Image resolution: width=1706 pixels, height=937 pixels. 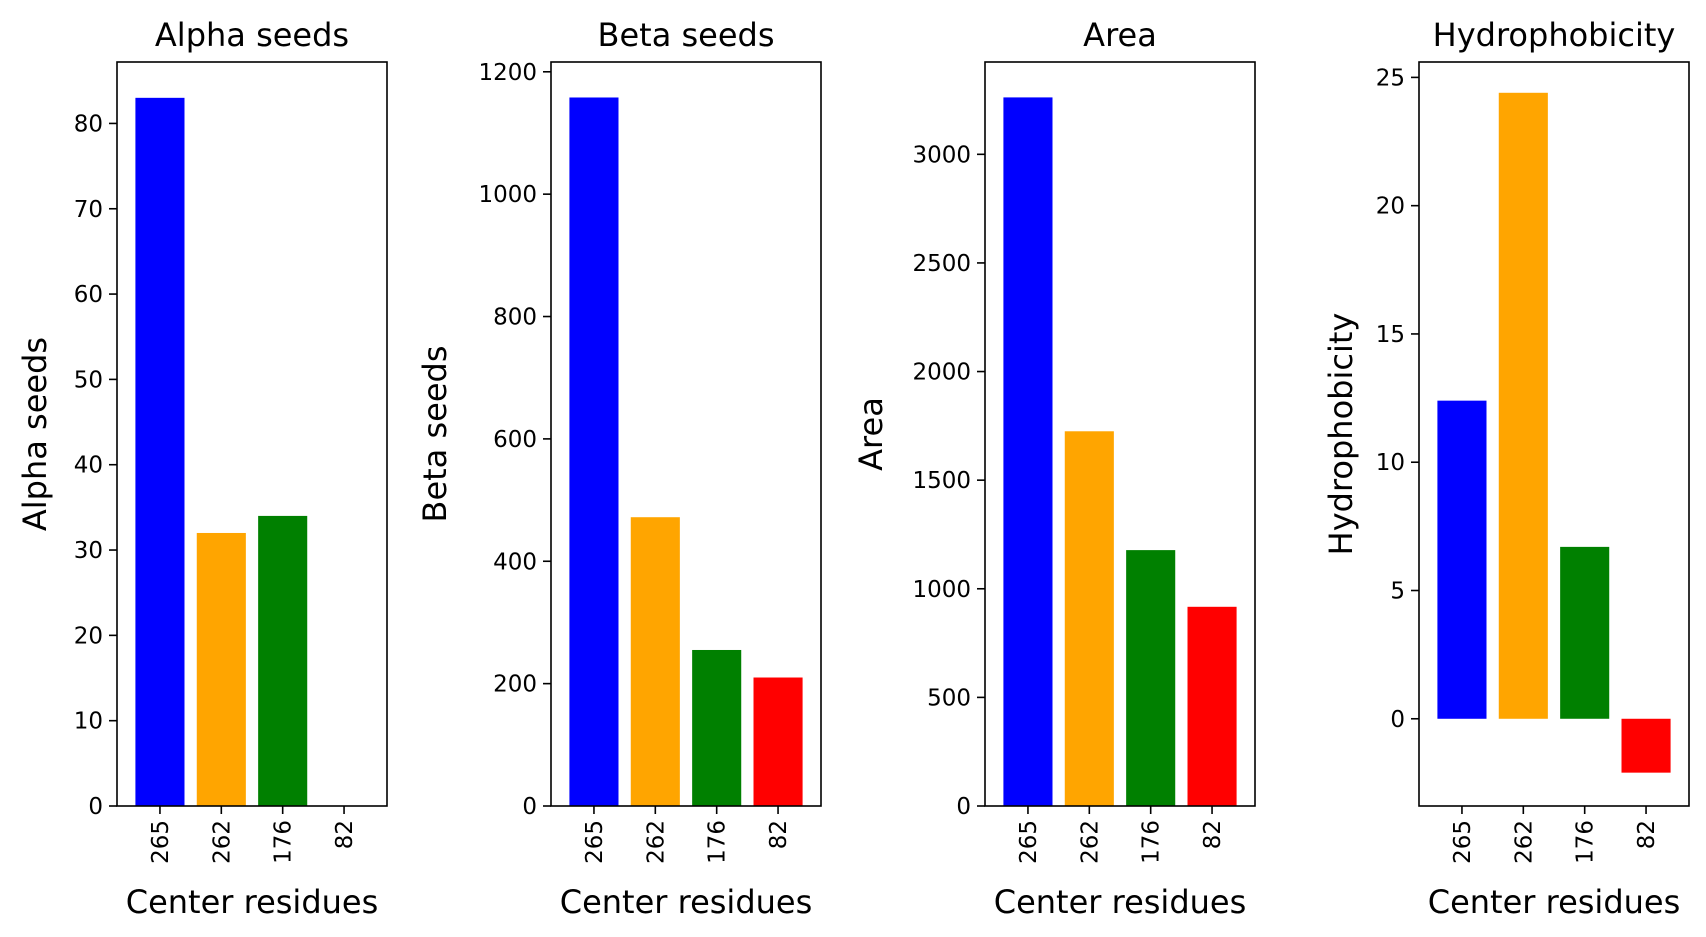 What do you see at coordinates (1390, 78) in the screenshot?
I see `y-tick-label: 25` at bounding box center [1390, 78].